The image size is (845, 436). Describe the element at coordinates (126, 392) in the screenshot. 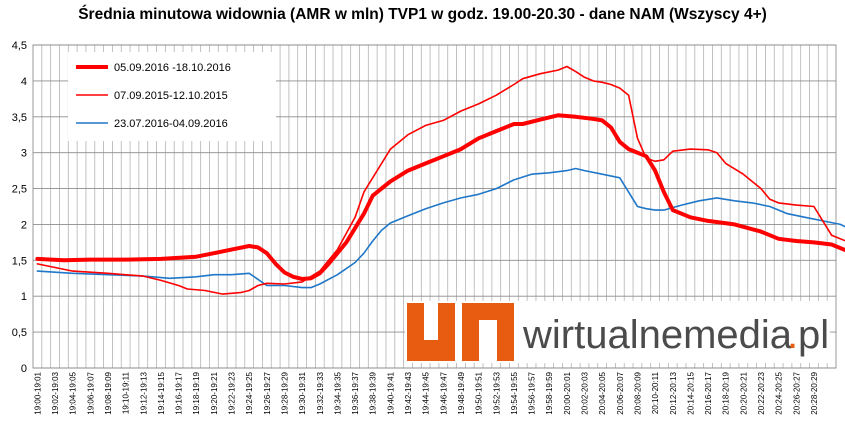

I see `x-tick-label: 19:10-19:11` at that location.